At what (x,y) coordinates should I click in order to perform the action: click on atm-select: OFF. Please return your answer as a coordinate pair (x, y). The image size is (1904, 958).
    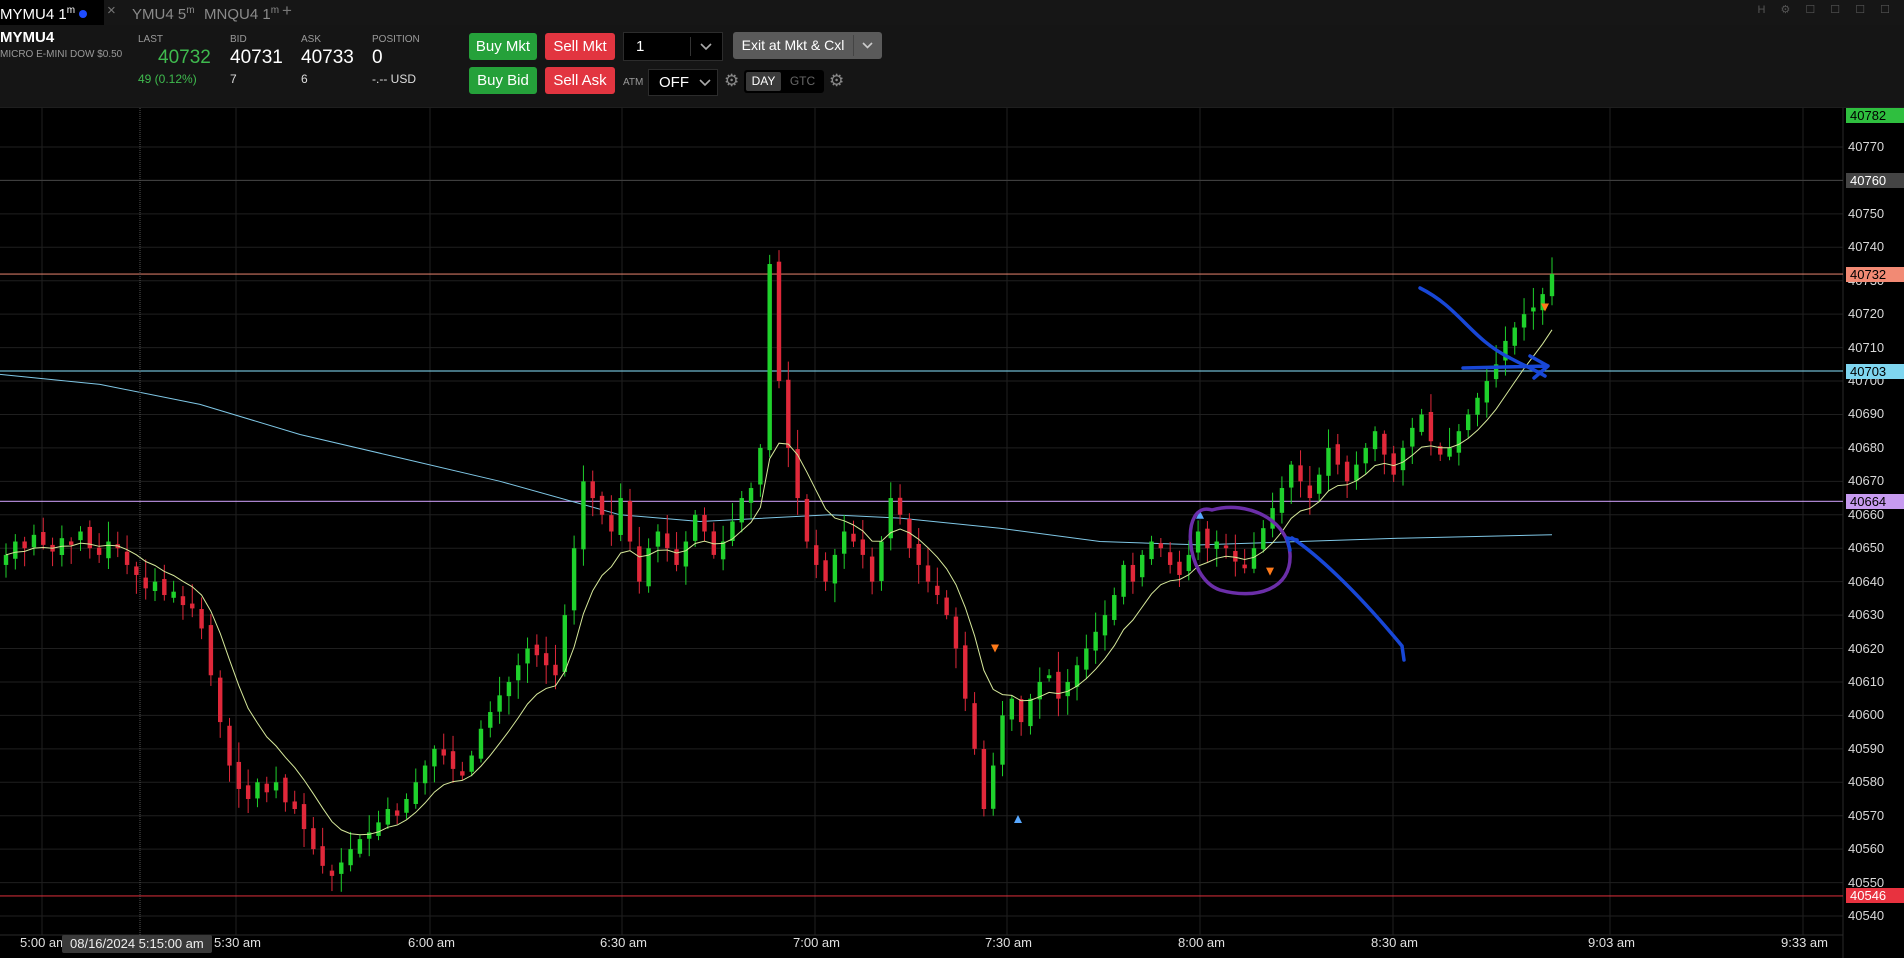
    Looking at the image, I should click on (683, 82).